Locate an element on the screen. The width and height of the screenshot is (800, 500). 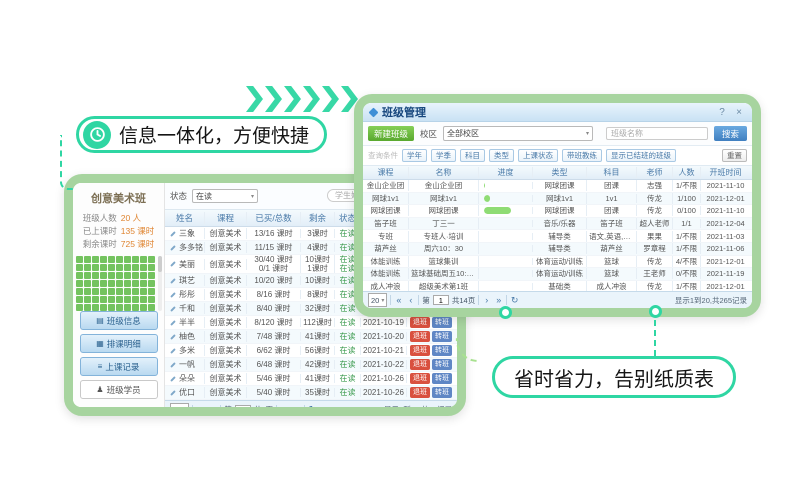
grid-scrollbar is located at coordinates (159, 283).